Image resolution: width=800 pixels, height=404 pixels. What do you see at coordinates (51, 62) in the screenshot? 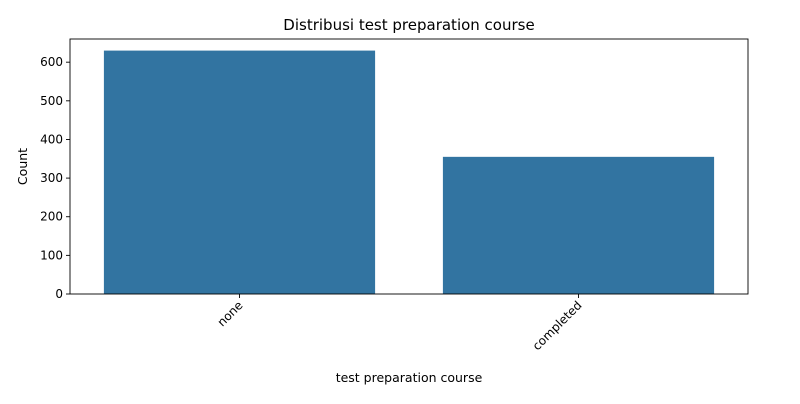
I see `y-tick-label: 600` at bounding box center [51, 62].